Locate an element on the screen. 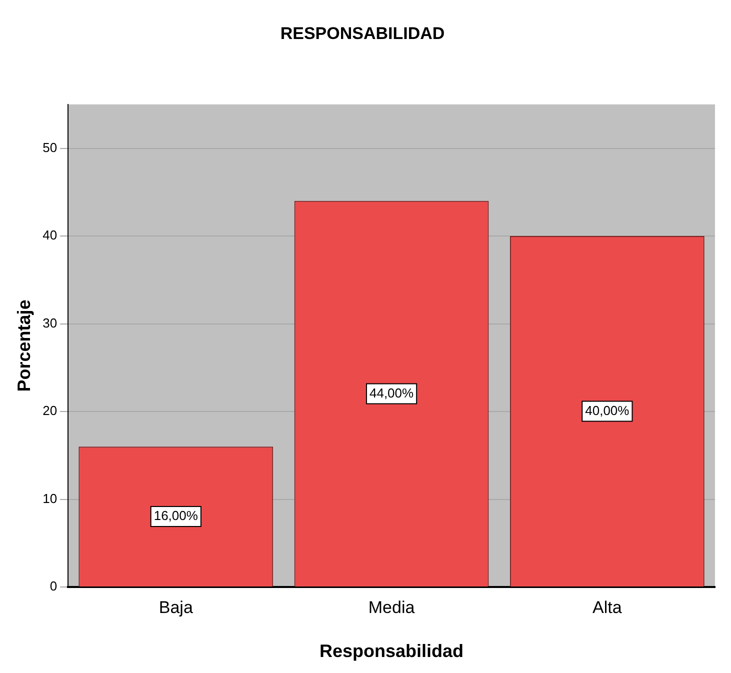  y-axis-title: Porcentaje is located at coordinates (24, 346).